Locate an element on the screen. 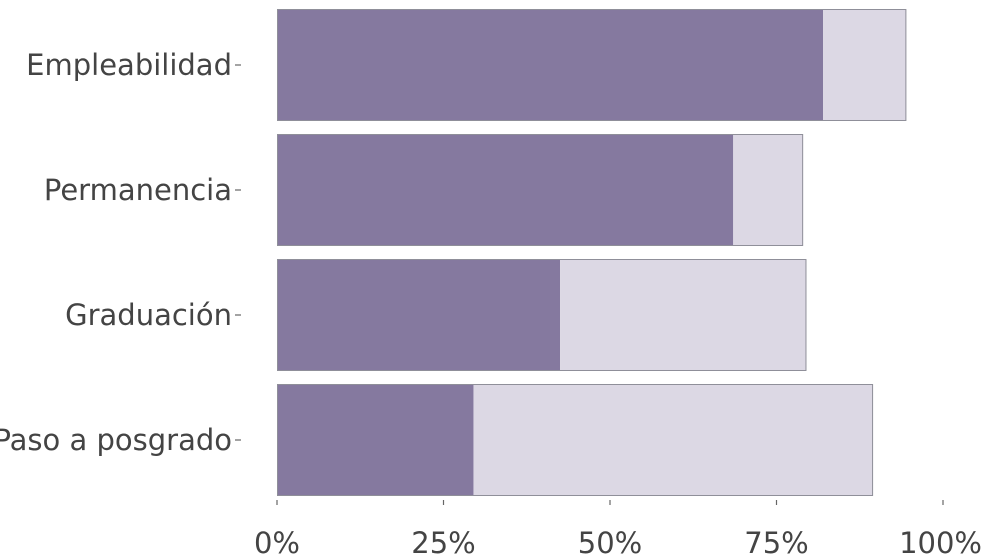 The height and width of the screenshot is (560, 984). bar-graduacion-outline is located at coordinates (542, 315).